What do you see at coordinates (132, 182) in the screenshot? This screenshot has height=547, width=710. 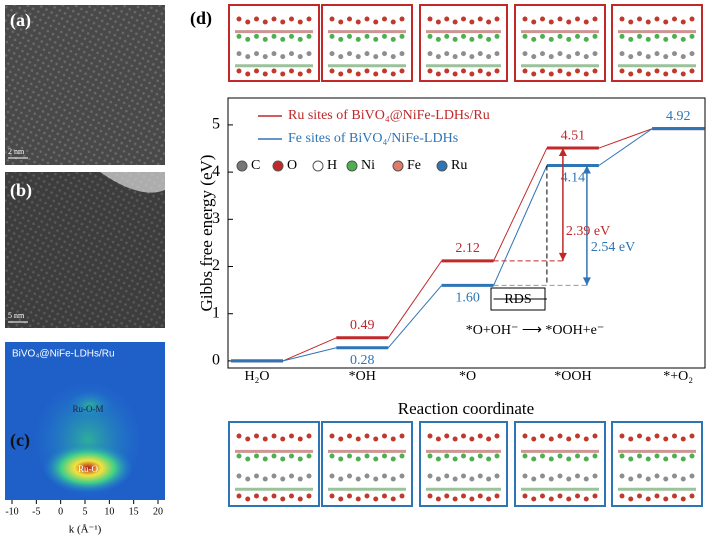 I see `bright-region` at bounding box center [132, 182].